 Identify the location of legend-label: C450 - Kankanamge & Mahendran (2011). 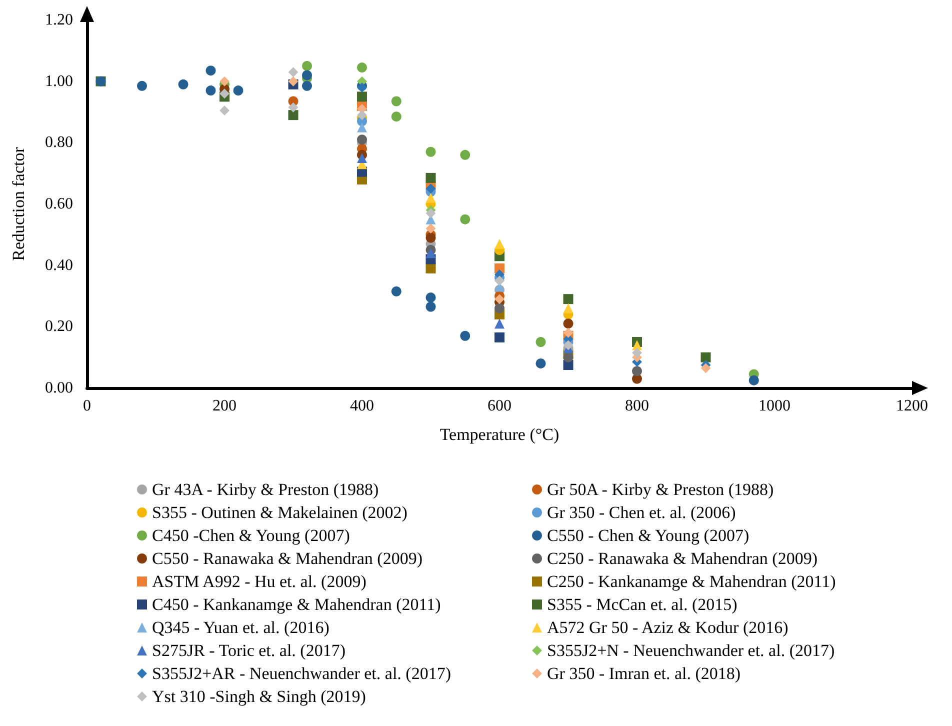
(296, 604).